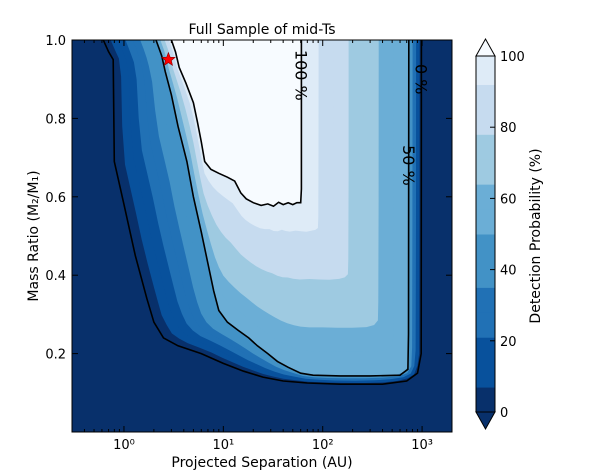  I want to click on colorbar-frame, so click(485, 234).